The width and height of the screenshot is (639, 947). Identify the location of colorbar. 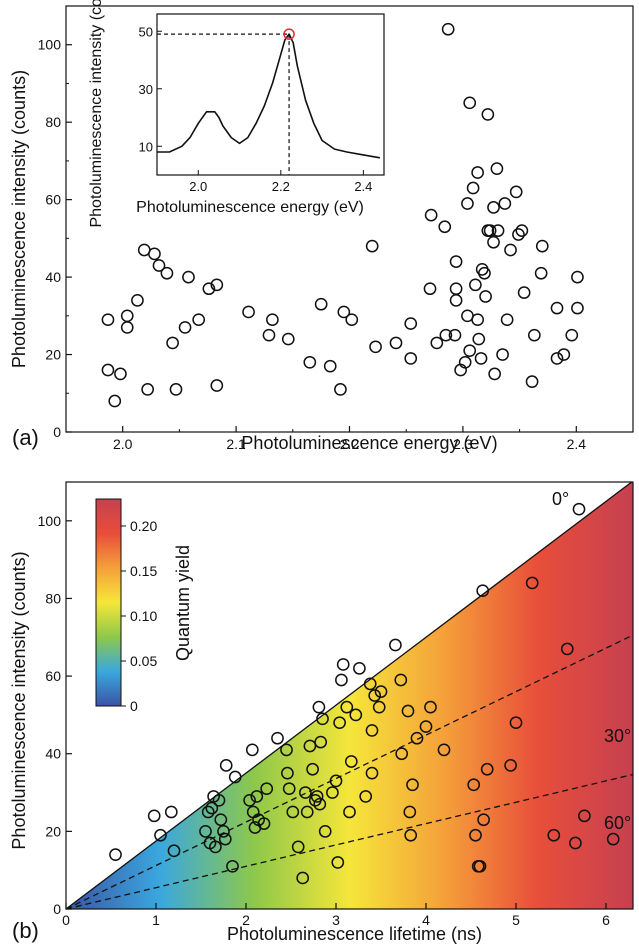
(108, 602).